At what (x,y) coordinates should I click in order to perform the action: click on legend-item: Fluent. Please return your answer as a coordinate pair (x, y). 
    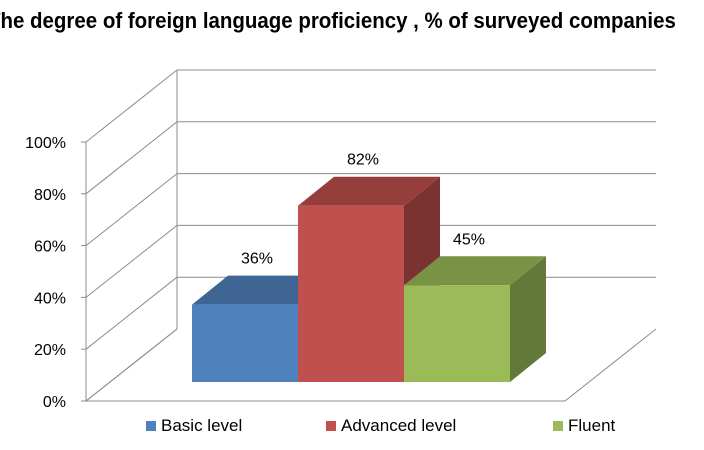
    Looking at the image, I should click on (584, 426).